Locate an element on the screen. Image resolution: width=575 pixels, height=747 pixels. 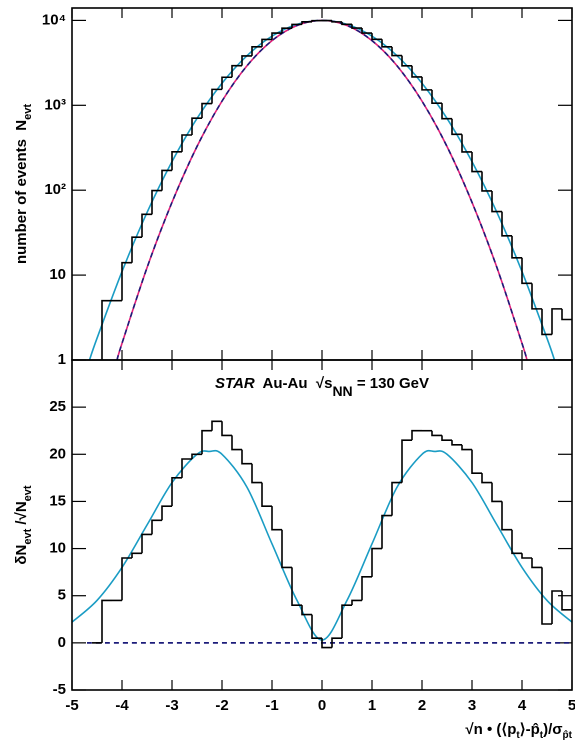
y-tick-label: 5 is located at coordinates (62, 595).